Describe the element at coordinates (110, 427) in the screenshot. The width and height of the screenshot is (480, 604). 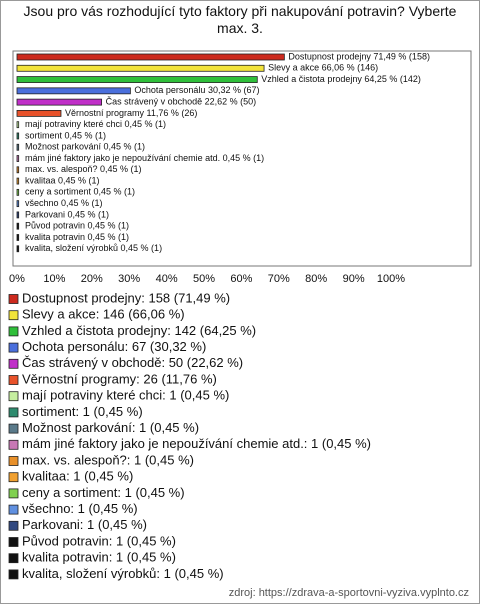
I see `legend-label: Možnost parkování: 1 (0,45 %)` at that location.